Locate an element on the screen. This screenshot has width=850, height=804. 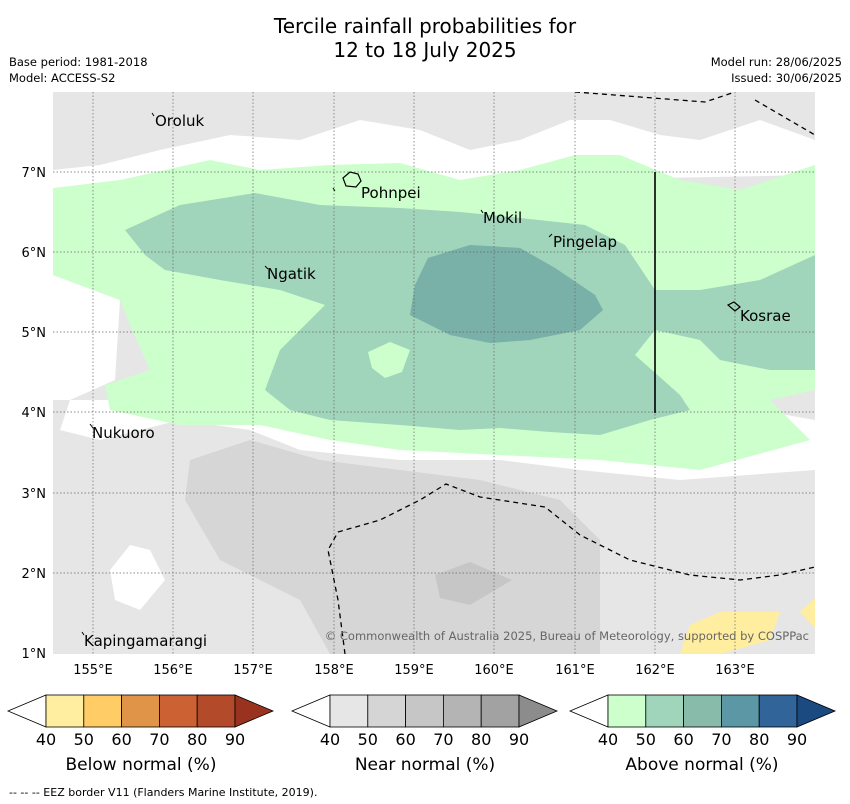
lon-tick-label: 158°E is located at coordinates (334, 670).